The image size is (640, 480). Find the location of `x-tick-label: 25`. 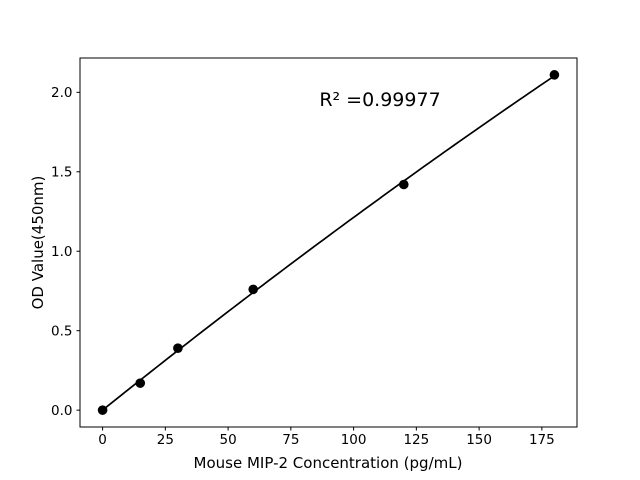

x-tick-label: 25 is located at coordinates (165, 440).